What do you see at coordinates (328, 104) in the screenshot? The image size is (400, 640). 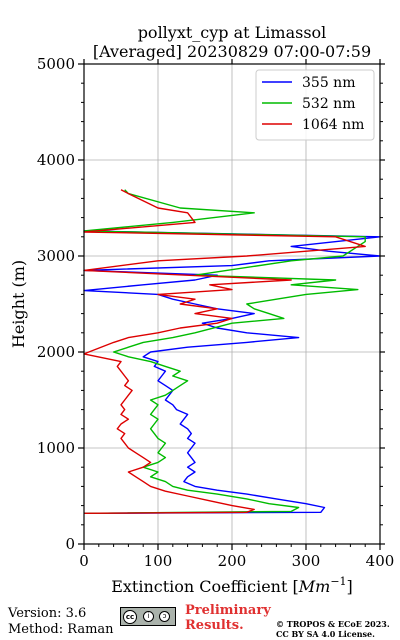 I see `legend-label: 532 nm` at bounding box center [328, 104].